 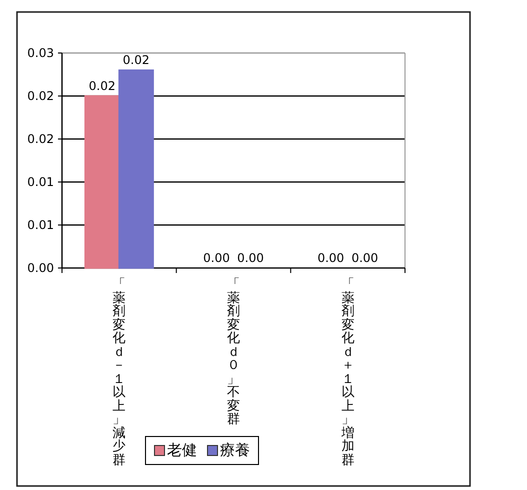 What do you see at coordinates (233, 352) in the screenshot?
I see `category-label: 「薬剤変化ｄ０」不変群` at bounding box center [233, 352].